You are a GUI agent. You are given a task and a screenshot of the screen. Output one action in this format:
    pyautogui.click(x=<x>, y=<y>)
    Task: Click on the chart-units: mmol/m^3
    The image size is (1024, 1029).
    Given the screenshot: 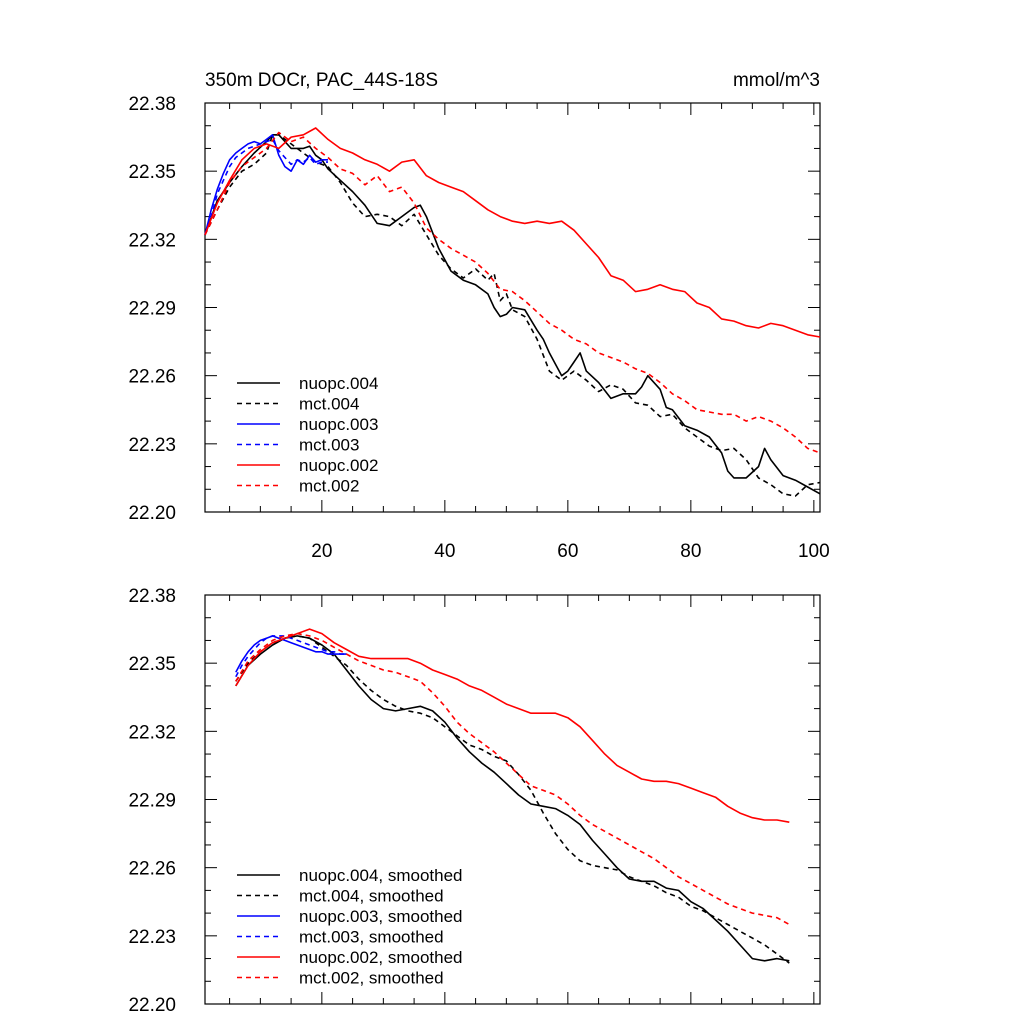 What is the action you would take?
    pyautogui.click(x=776, y=80)
    